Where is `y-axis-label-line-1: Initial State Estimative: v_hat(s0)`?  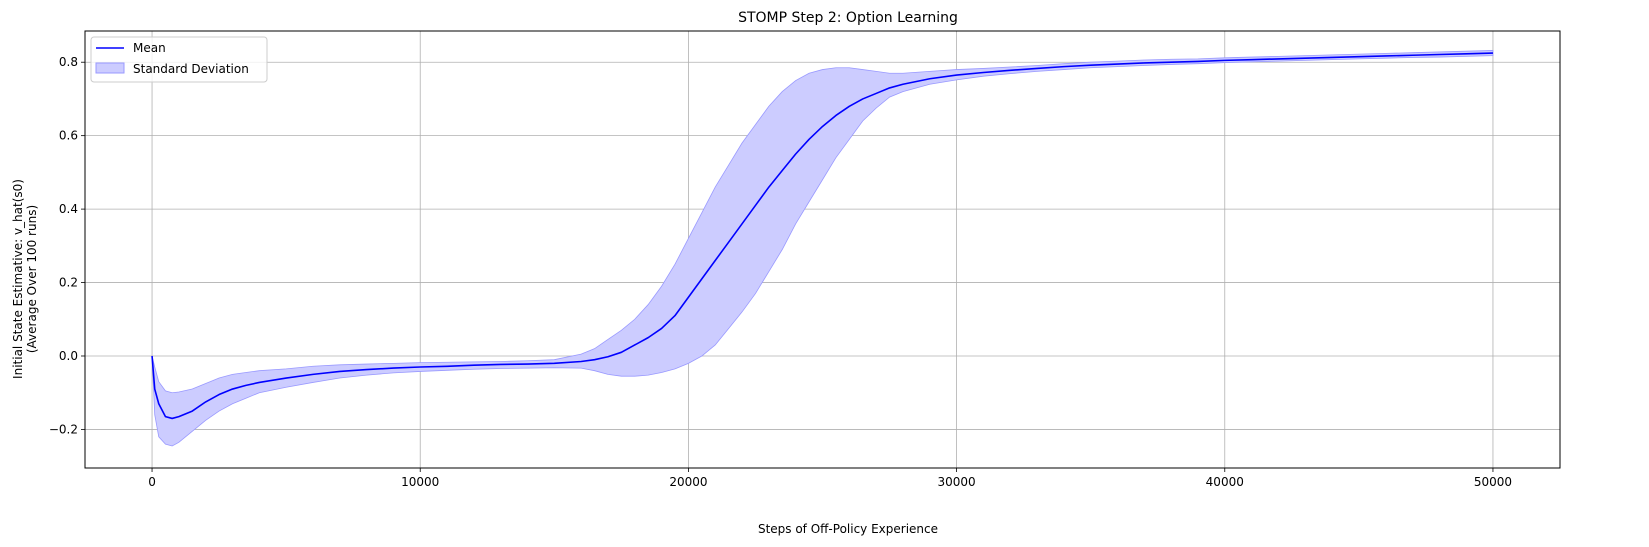
y-axis-label-line-1: Initial State Estimative: v_hat(s0) is located at coordinates (18, 279).